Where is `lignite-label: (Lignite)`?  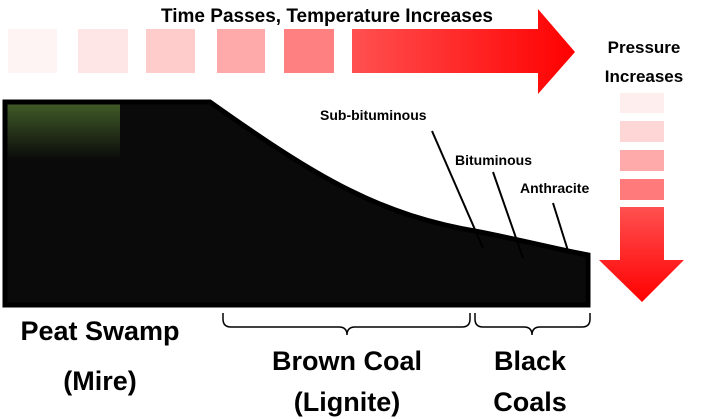 lignite-label: (Lignite) is located at coordinates (347, 402).